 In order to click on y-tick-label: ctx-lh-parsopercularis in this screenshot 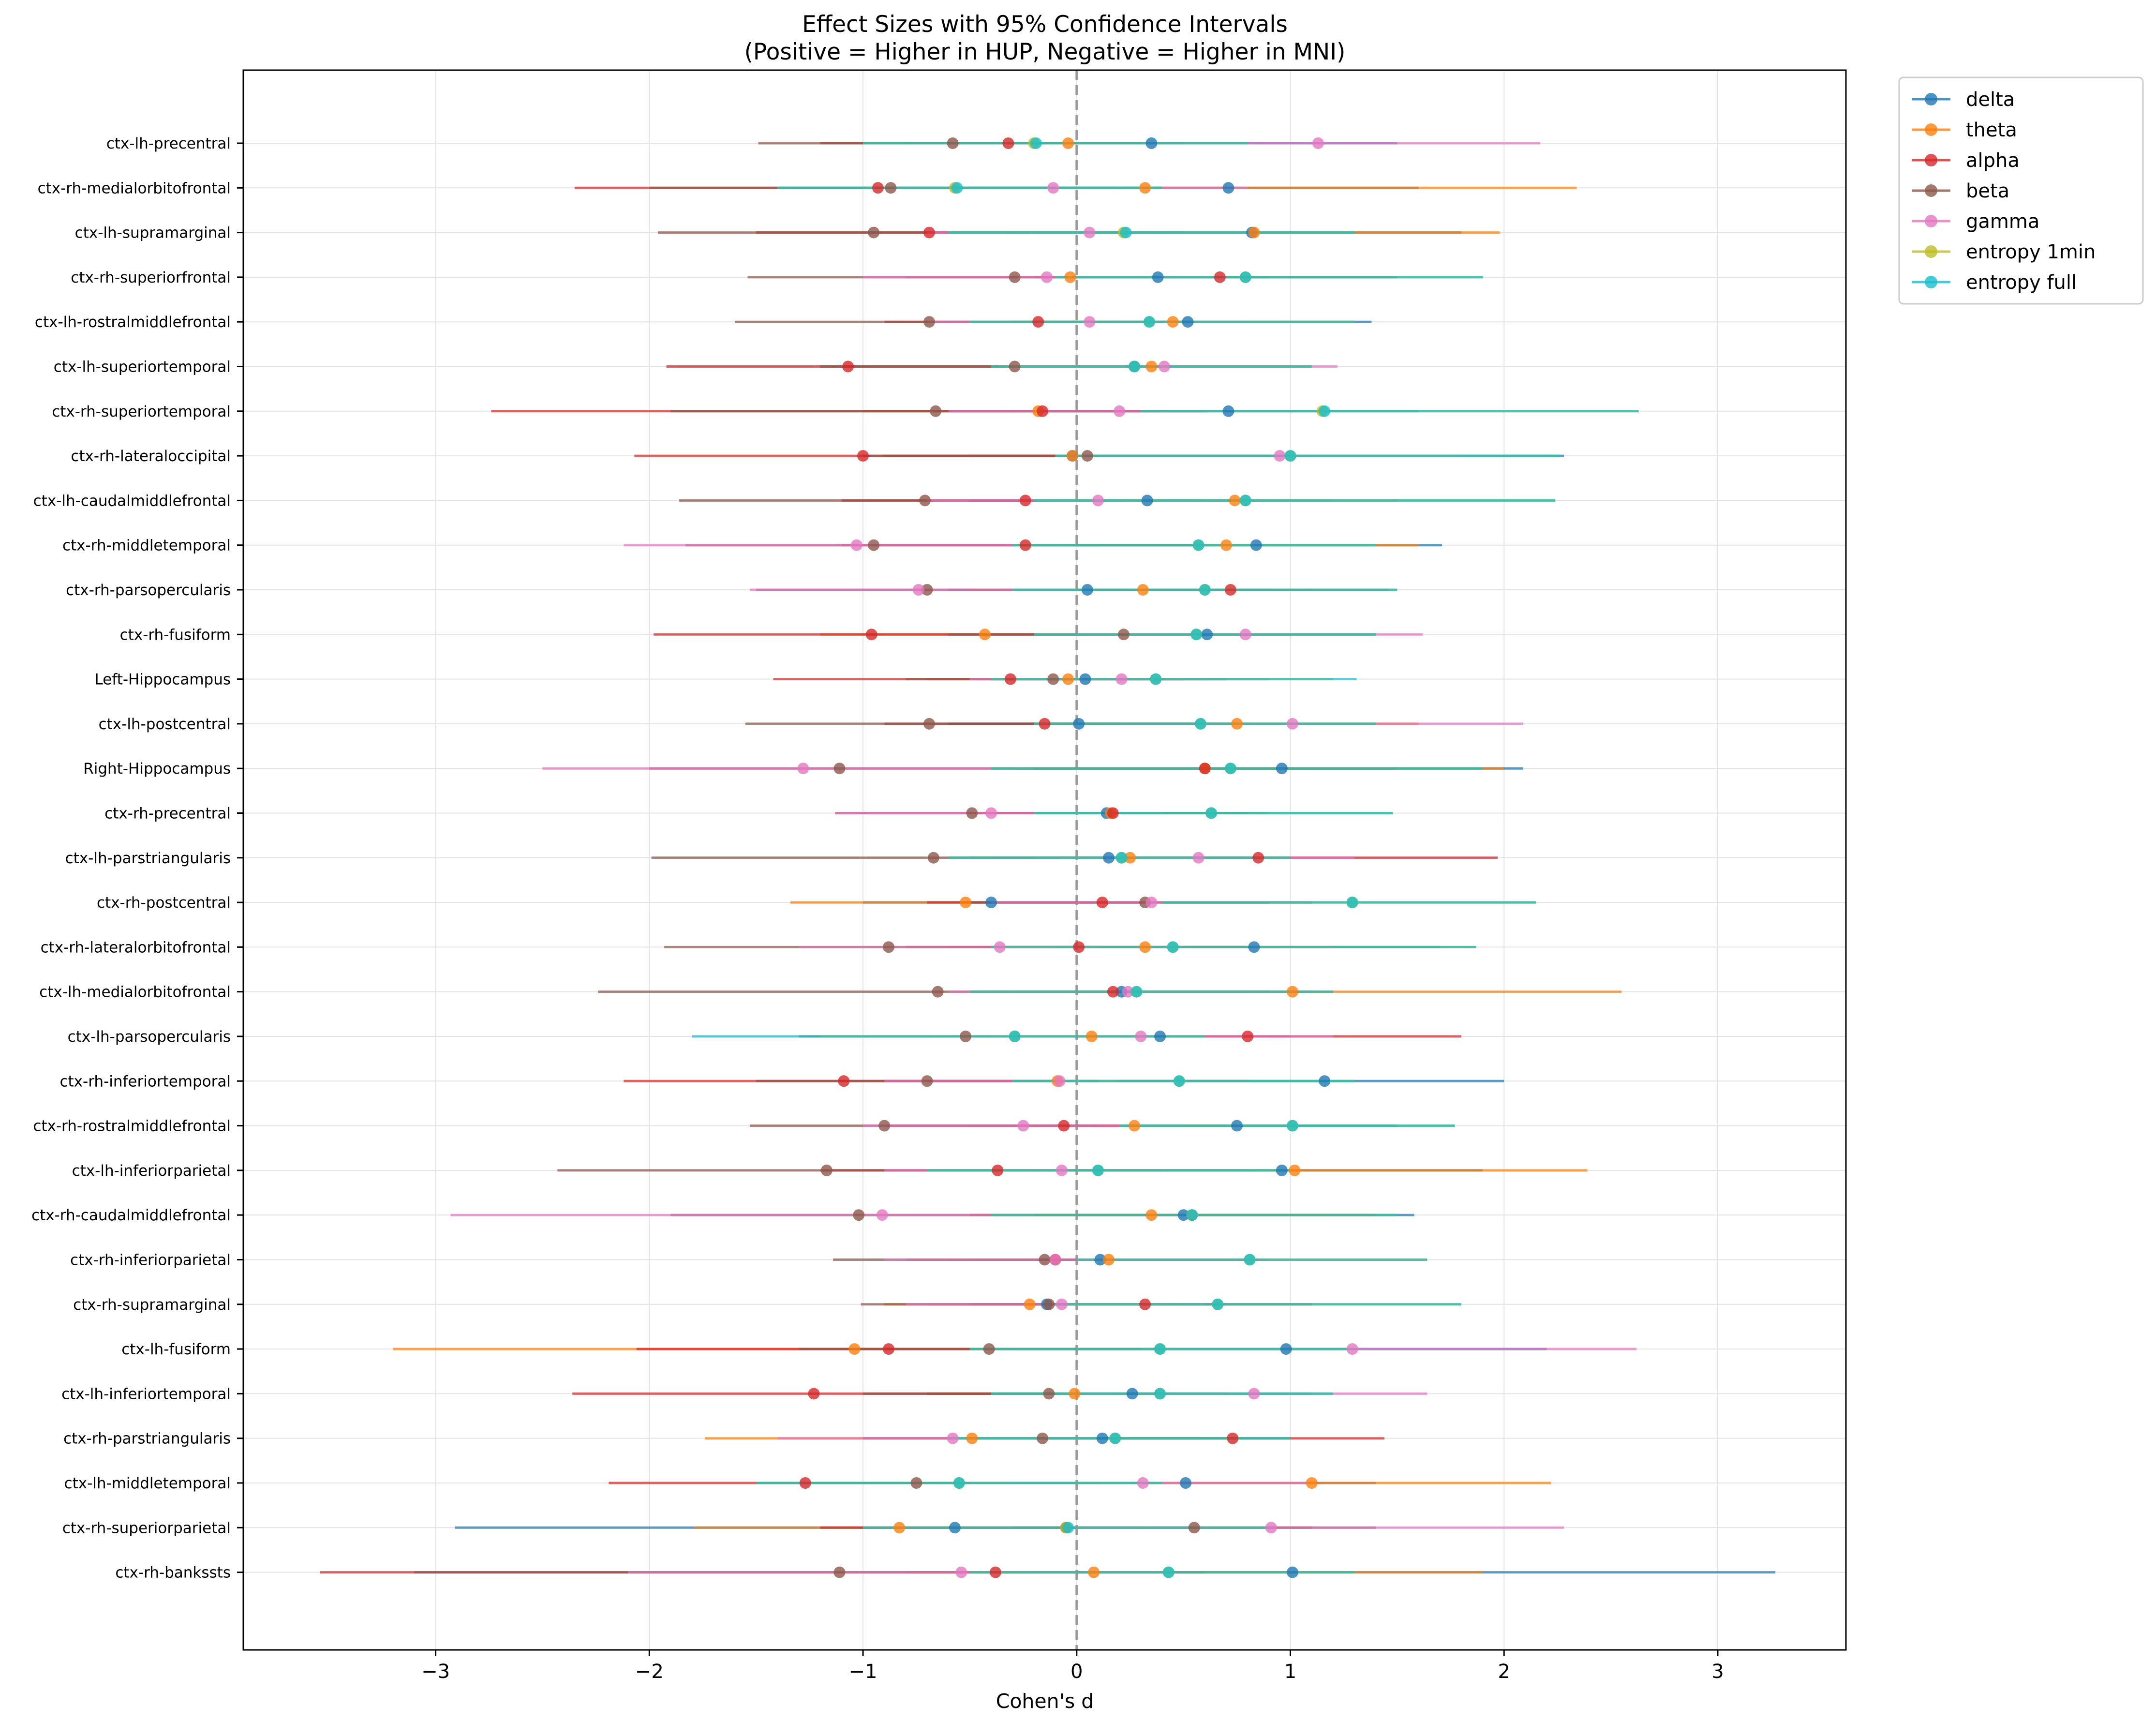, I will do `click(149, 1037)`.